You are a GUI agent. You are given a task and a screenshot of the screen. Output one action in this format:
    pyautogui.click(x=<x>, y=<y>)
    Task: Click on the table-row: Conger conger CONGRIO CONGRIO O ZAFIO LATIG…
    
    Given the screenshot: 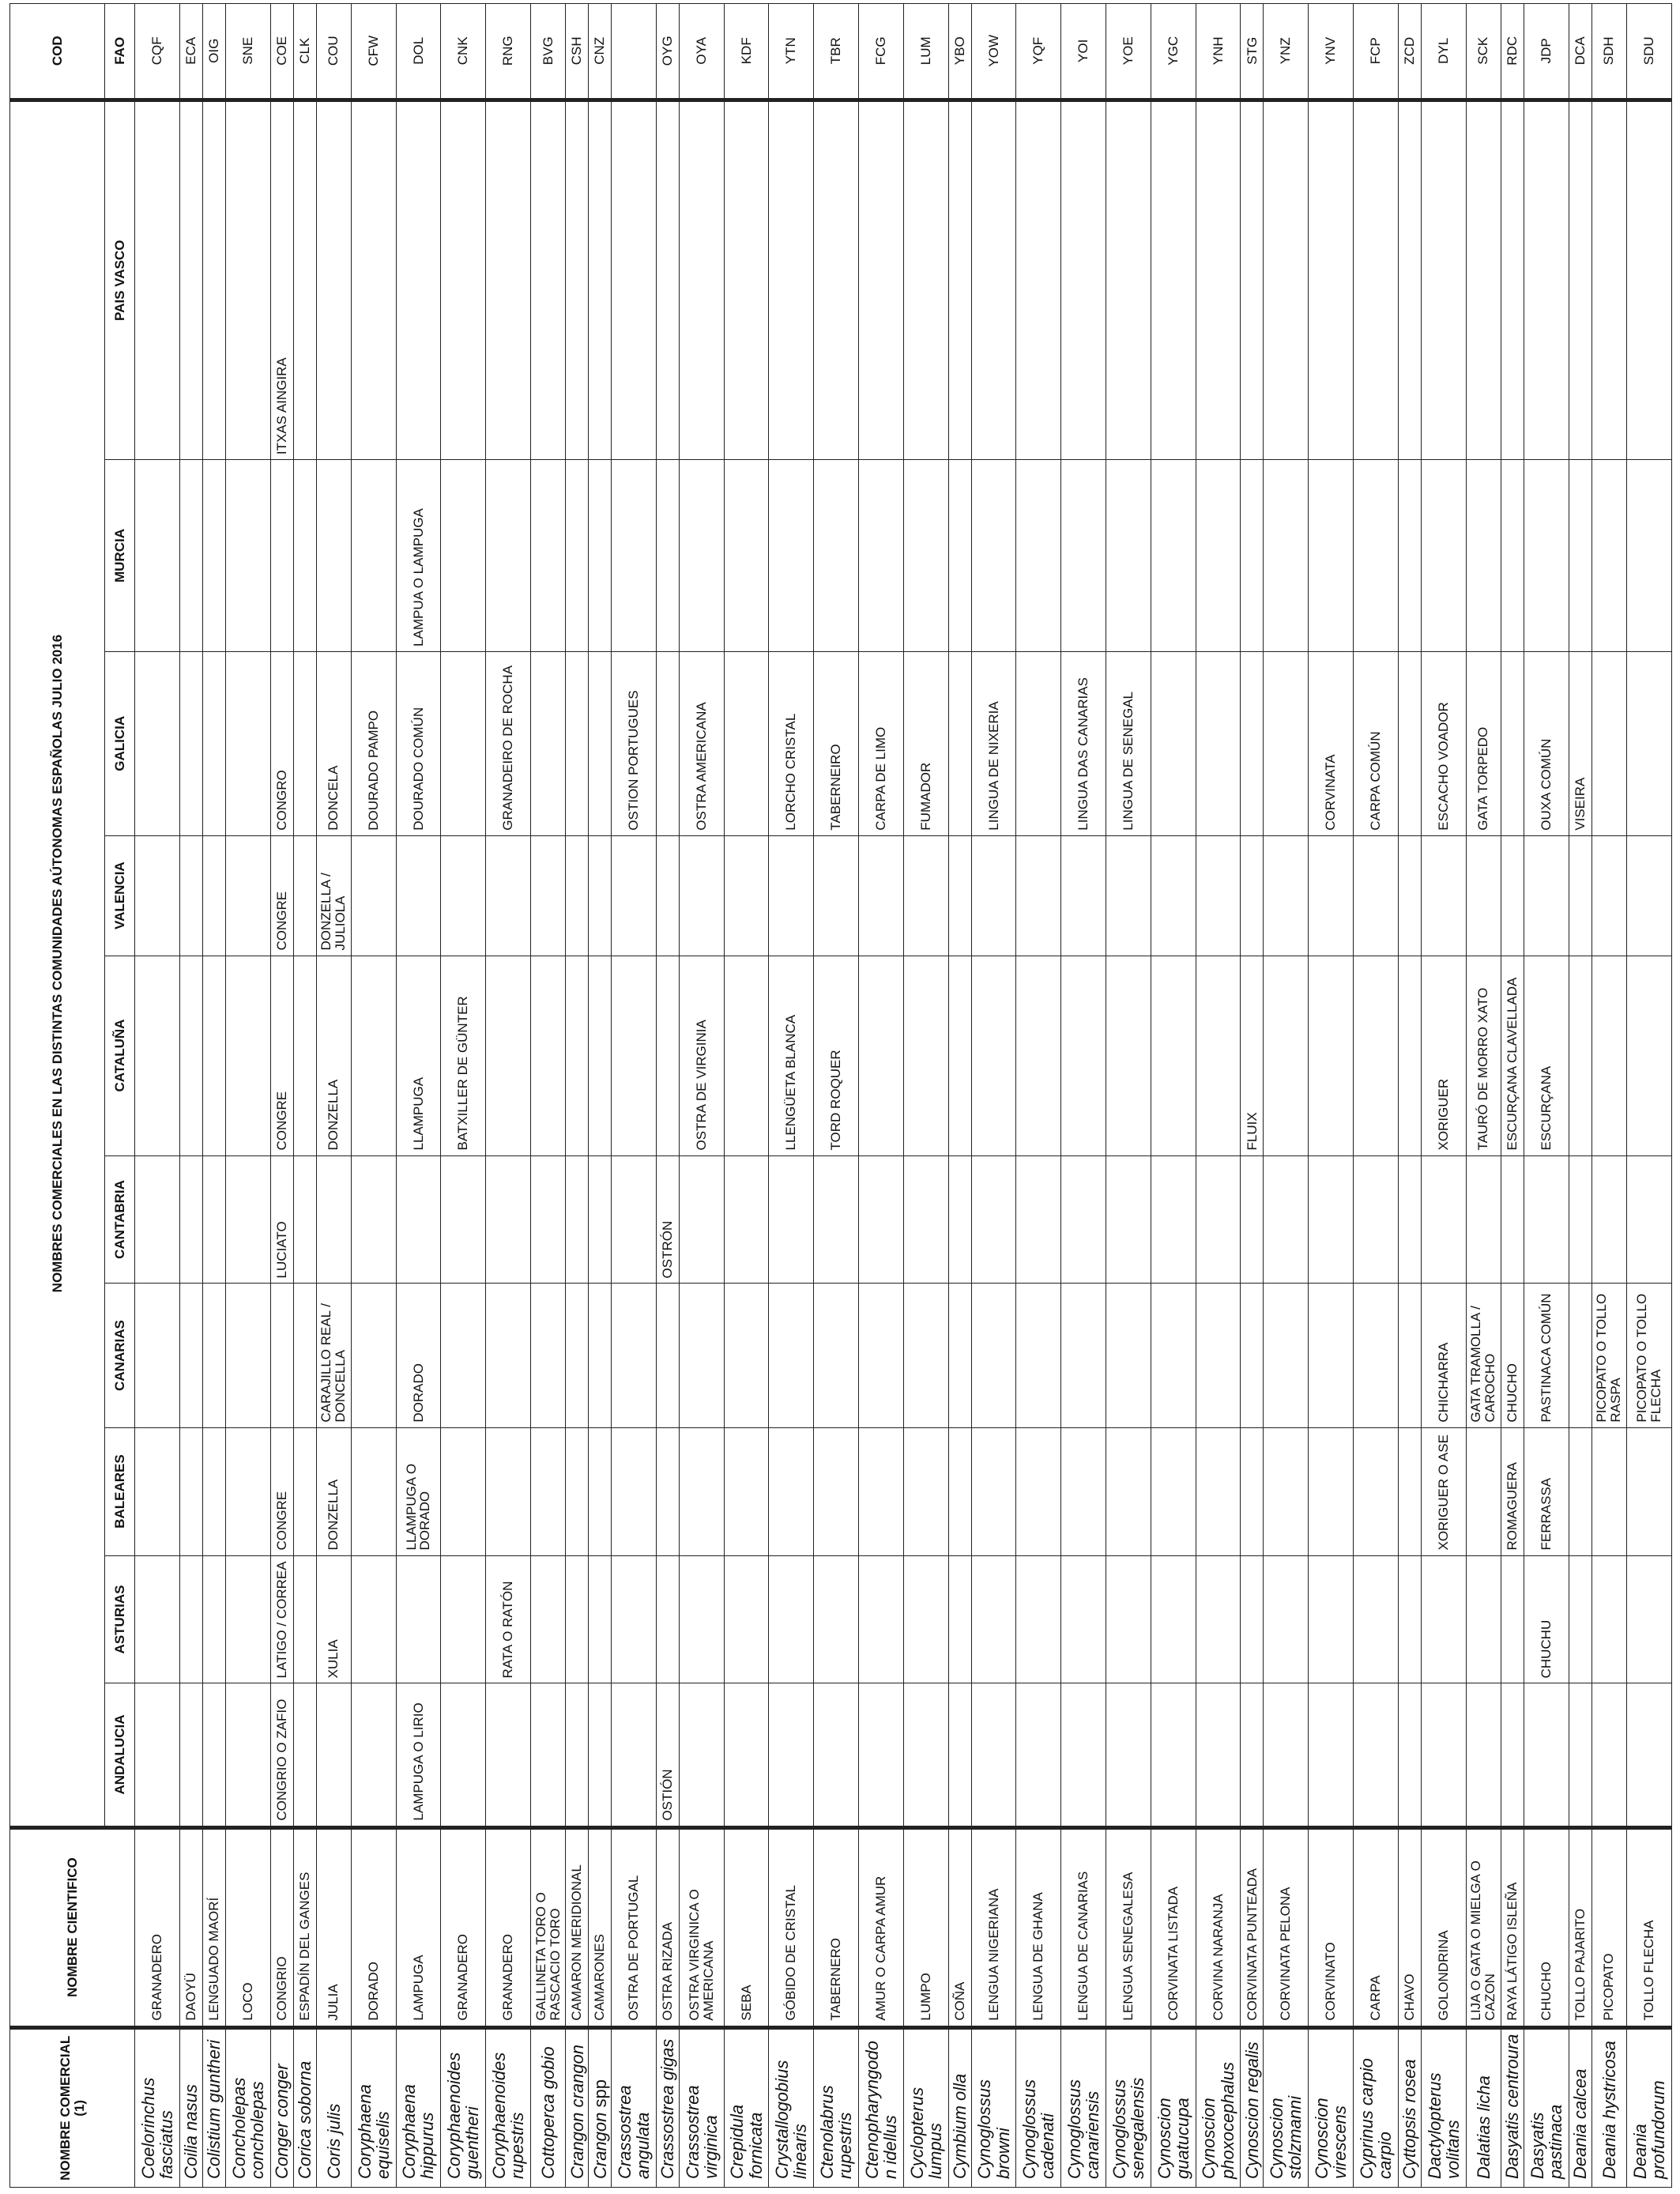 What is the action you would take?
    pyautogui.click(x=282, y=1095)
    